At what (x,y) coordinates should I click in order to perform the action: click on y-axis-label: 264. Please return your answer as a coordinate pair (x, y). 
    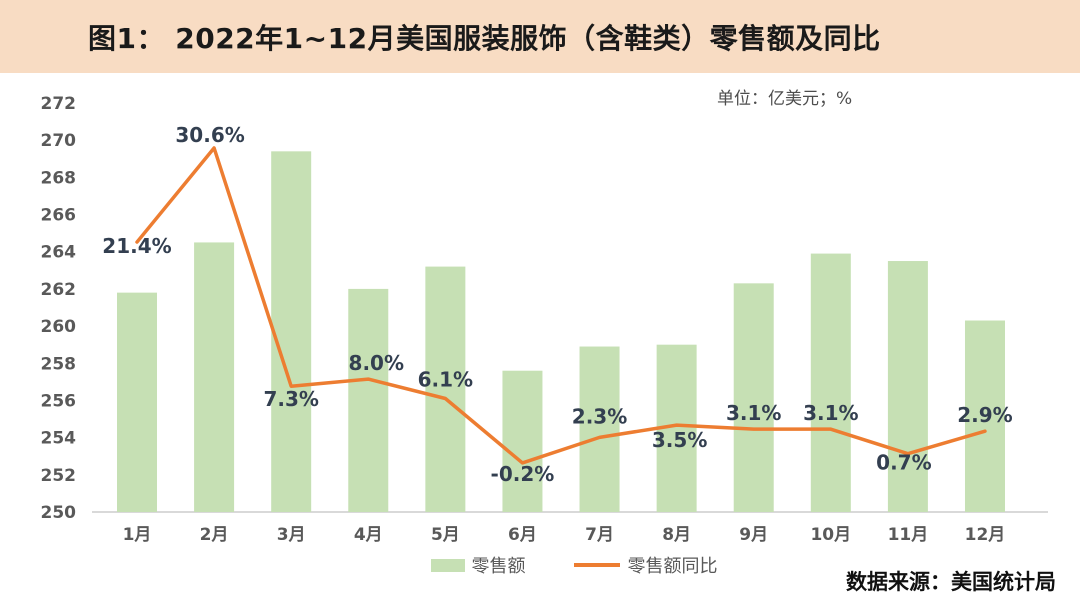
    Looking at the image, I should click on (59, 253).